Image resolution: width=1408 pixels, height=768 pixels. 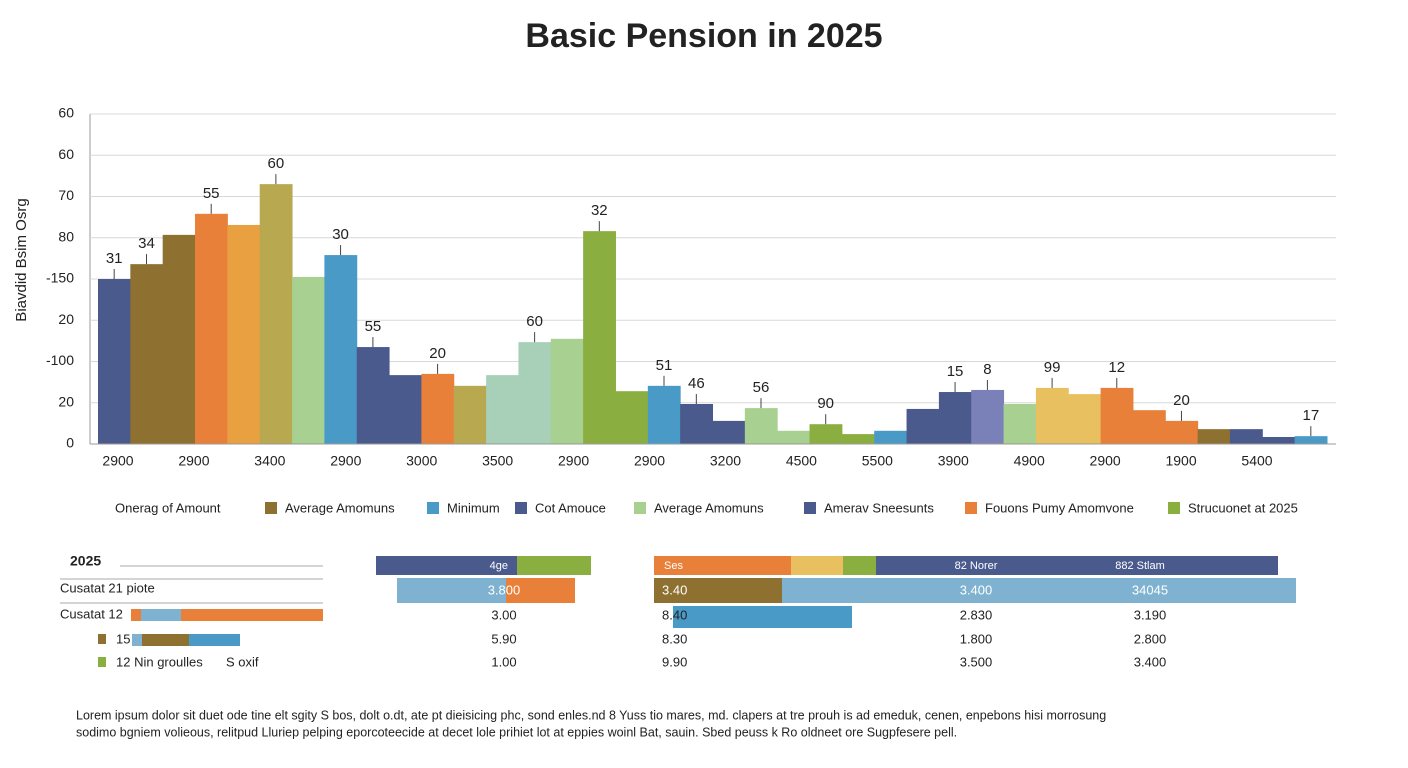 I want to click on legend-label: Minimum, so click(x=473, y=507).